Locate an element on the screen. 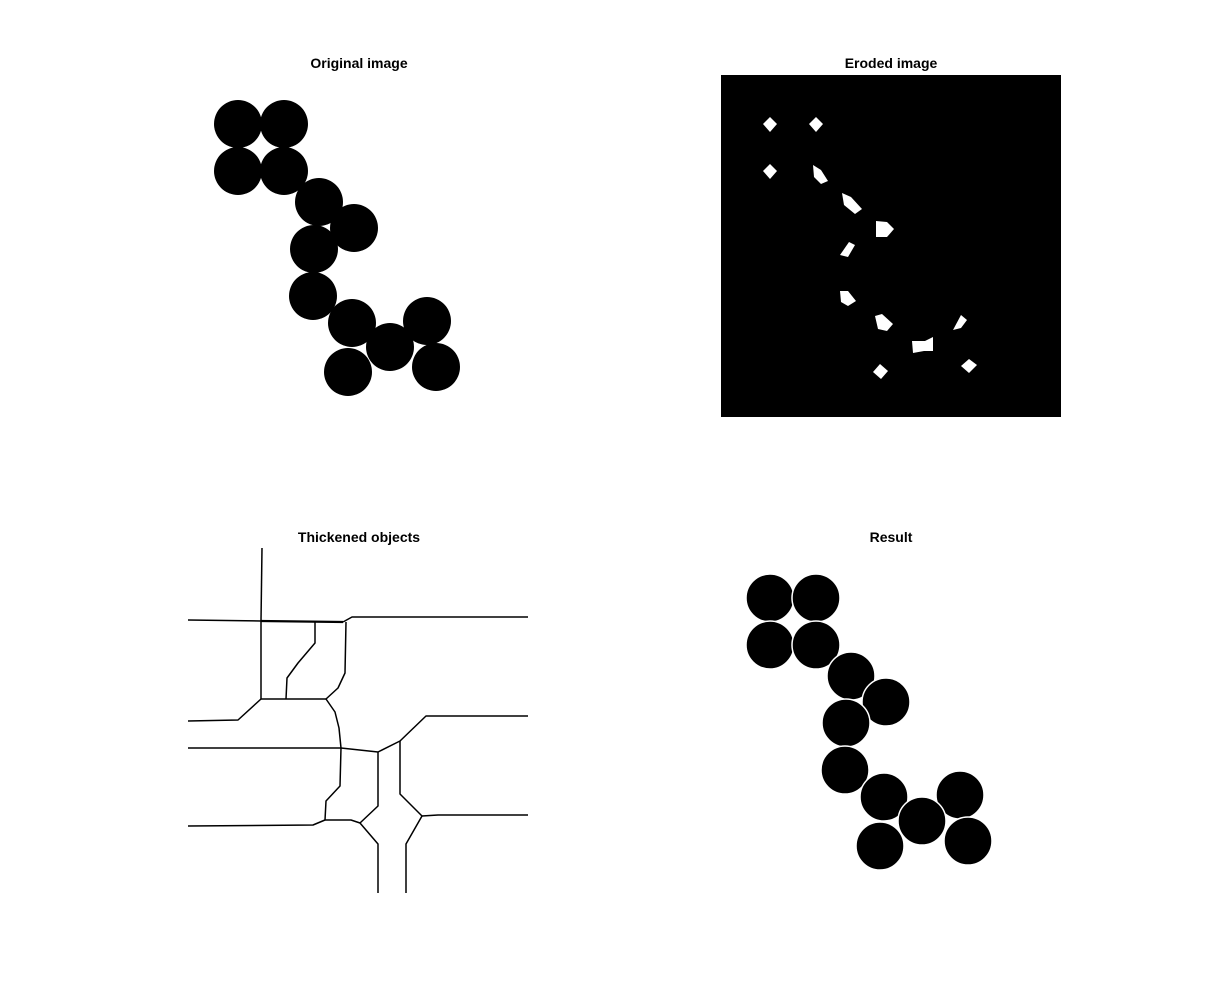 Image resolution: width=1208 pixels, height=1001 pixels. thickened-objects-title: Thickened objects is located at coordinates (359, 537).